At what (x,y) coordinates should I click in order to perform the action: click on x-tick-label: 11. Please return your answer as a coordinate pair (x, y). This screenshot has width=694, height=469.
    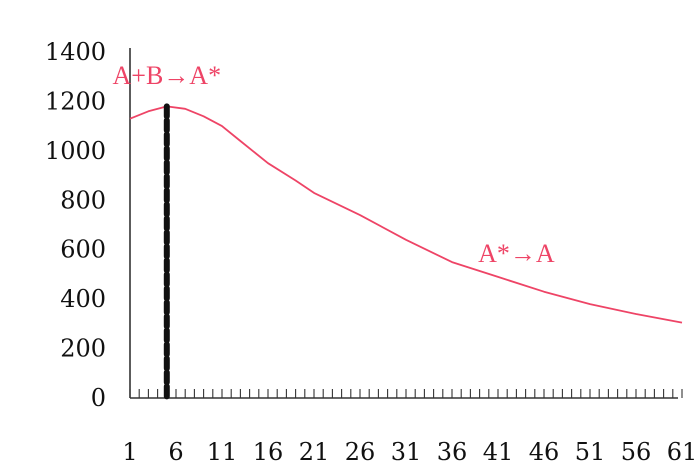
    Looking at the image, I should click on (222, 452).